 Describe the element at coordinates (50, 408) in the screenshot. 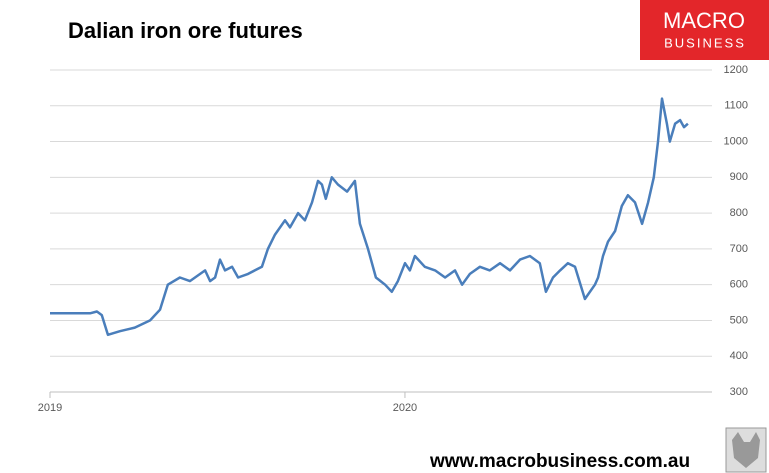

I see `x-tick-label: 2019` at that location.